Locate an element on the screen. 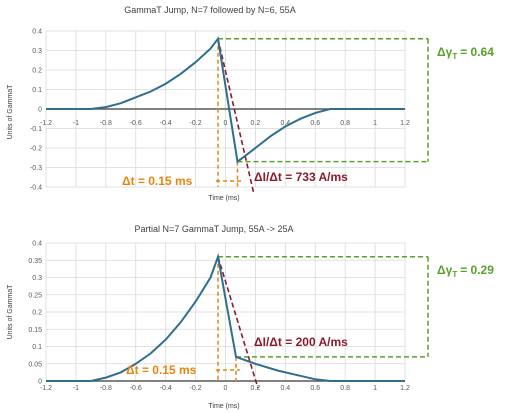 This screenshot has width=507, height=413. chart-2-delta-gamma-label: ΔγT = 0.29 is located at coordinates (465, 271).